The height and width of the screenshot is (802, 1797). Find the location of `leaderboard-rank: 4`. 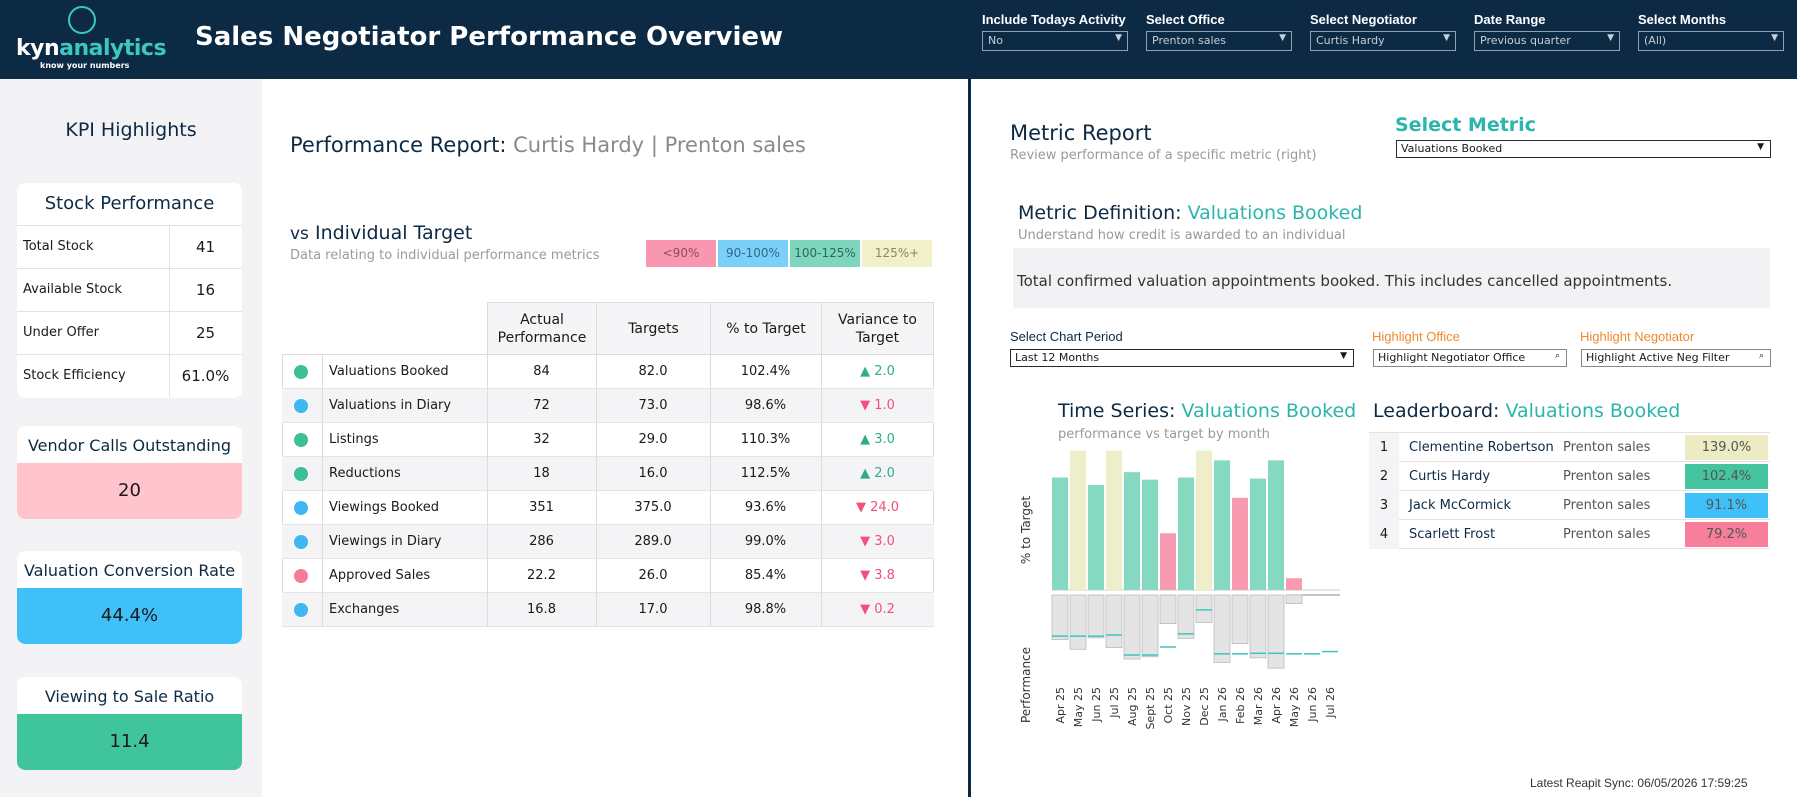

leaderboard-rank: 4 is located at coordinates (1384, 534).